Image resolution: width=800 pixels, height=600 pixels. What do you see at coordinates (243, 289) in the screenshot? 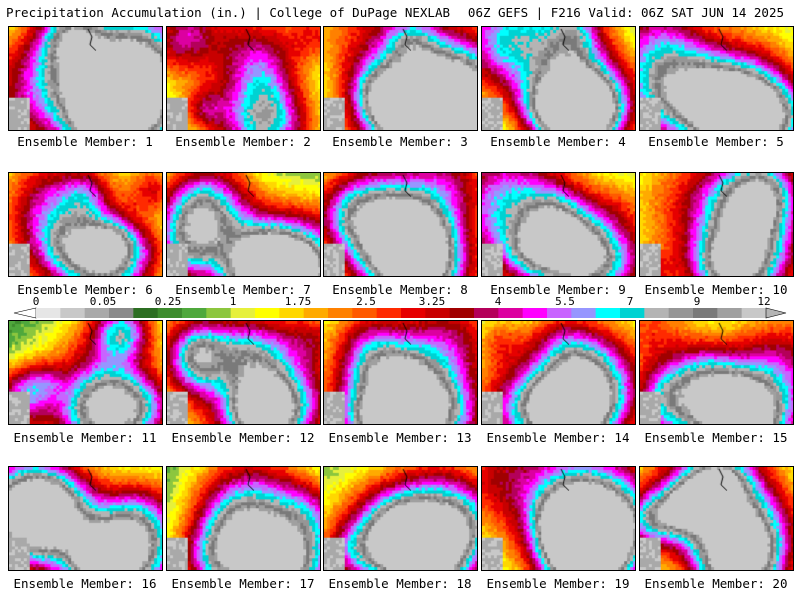
I see `ensemble-member-label: Ensemble Member: 7` at bounding box center [243, 289].